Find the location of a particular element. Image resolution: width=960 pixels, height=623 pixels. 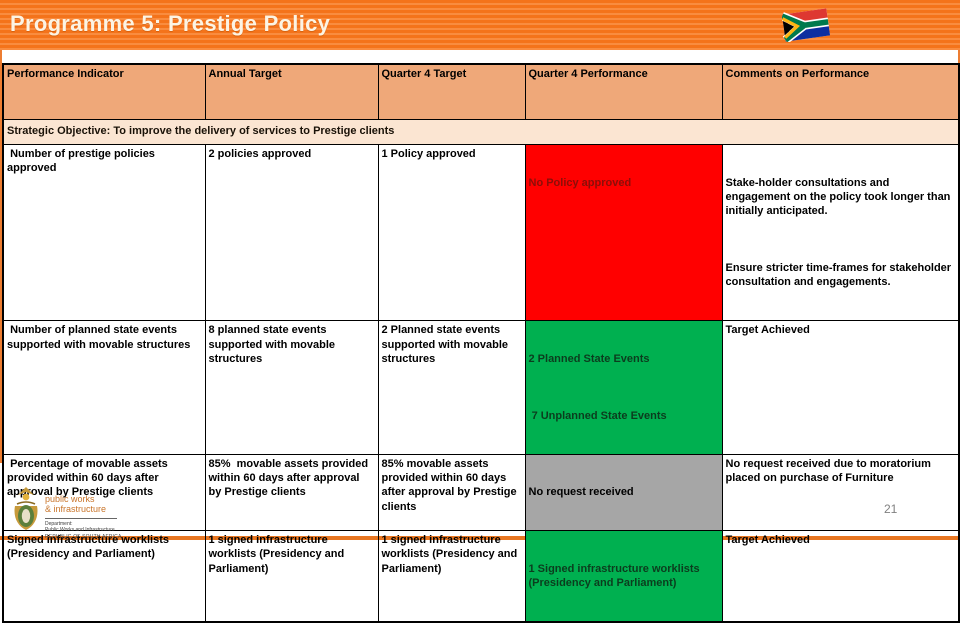

header-comments: Comments on Performance is located at coordinates (840, 91).